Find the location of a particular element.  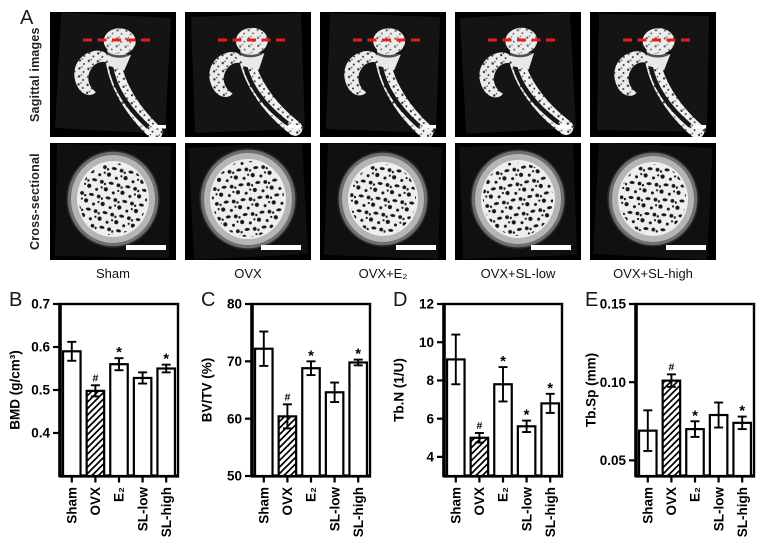

sagittal-cell-sham is located at coordinates (113, 74).